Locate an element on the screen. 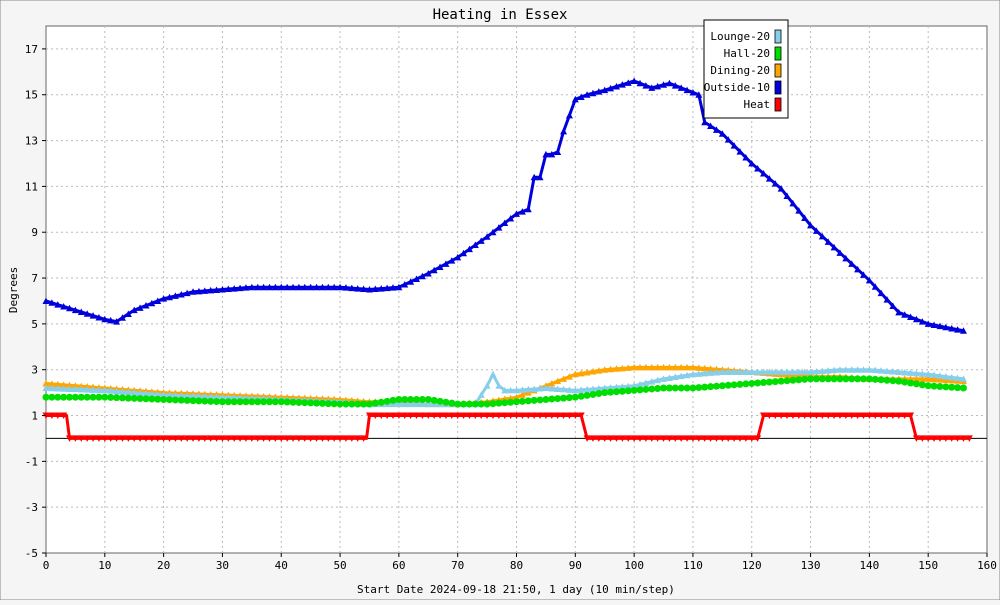  y-tick-label: -5 is located at coordinates (31, 553).